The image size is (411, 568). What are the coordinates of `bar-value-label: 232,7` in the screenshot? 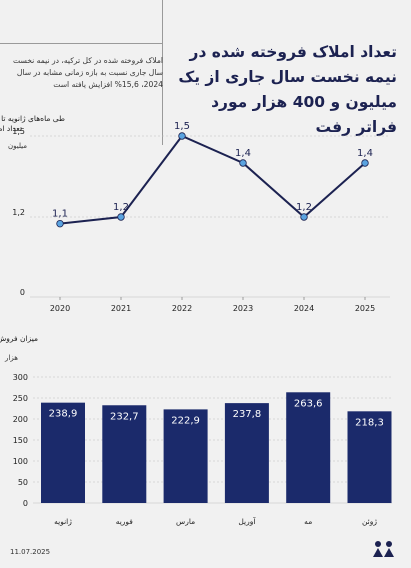 It's located at (124, 416).